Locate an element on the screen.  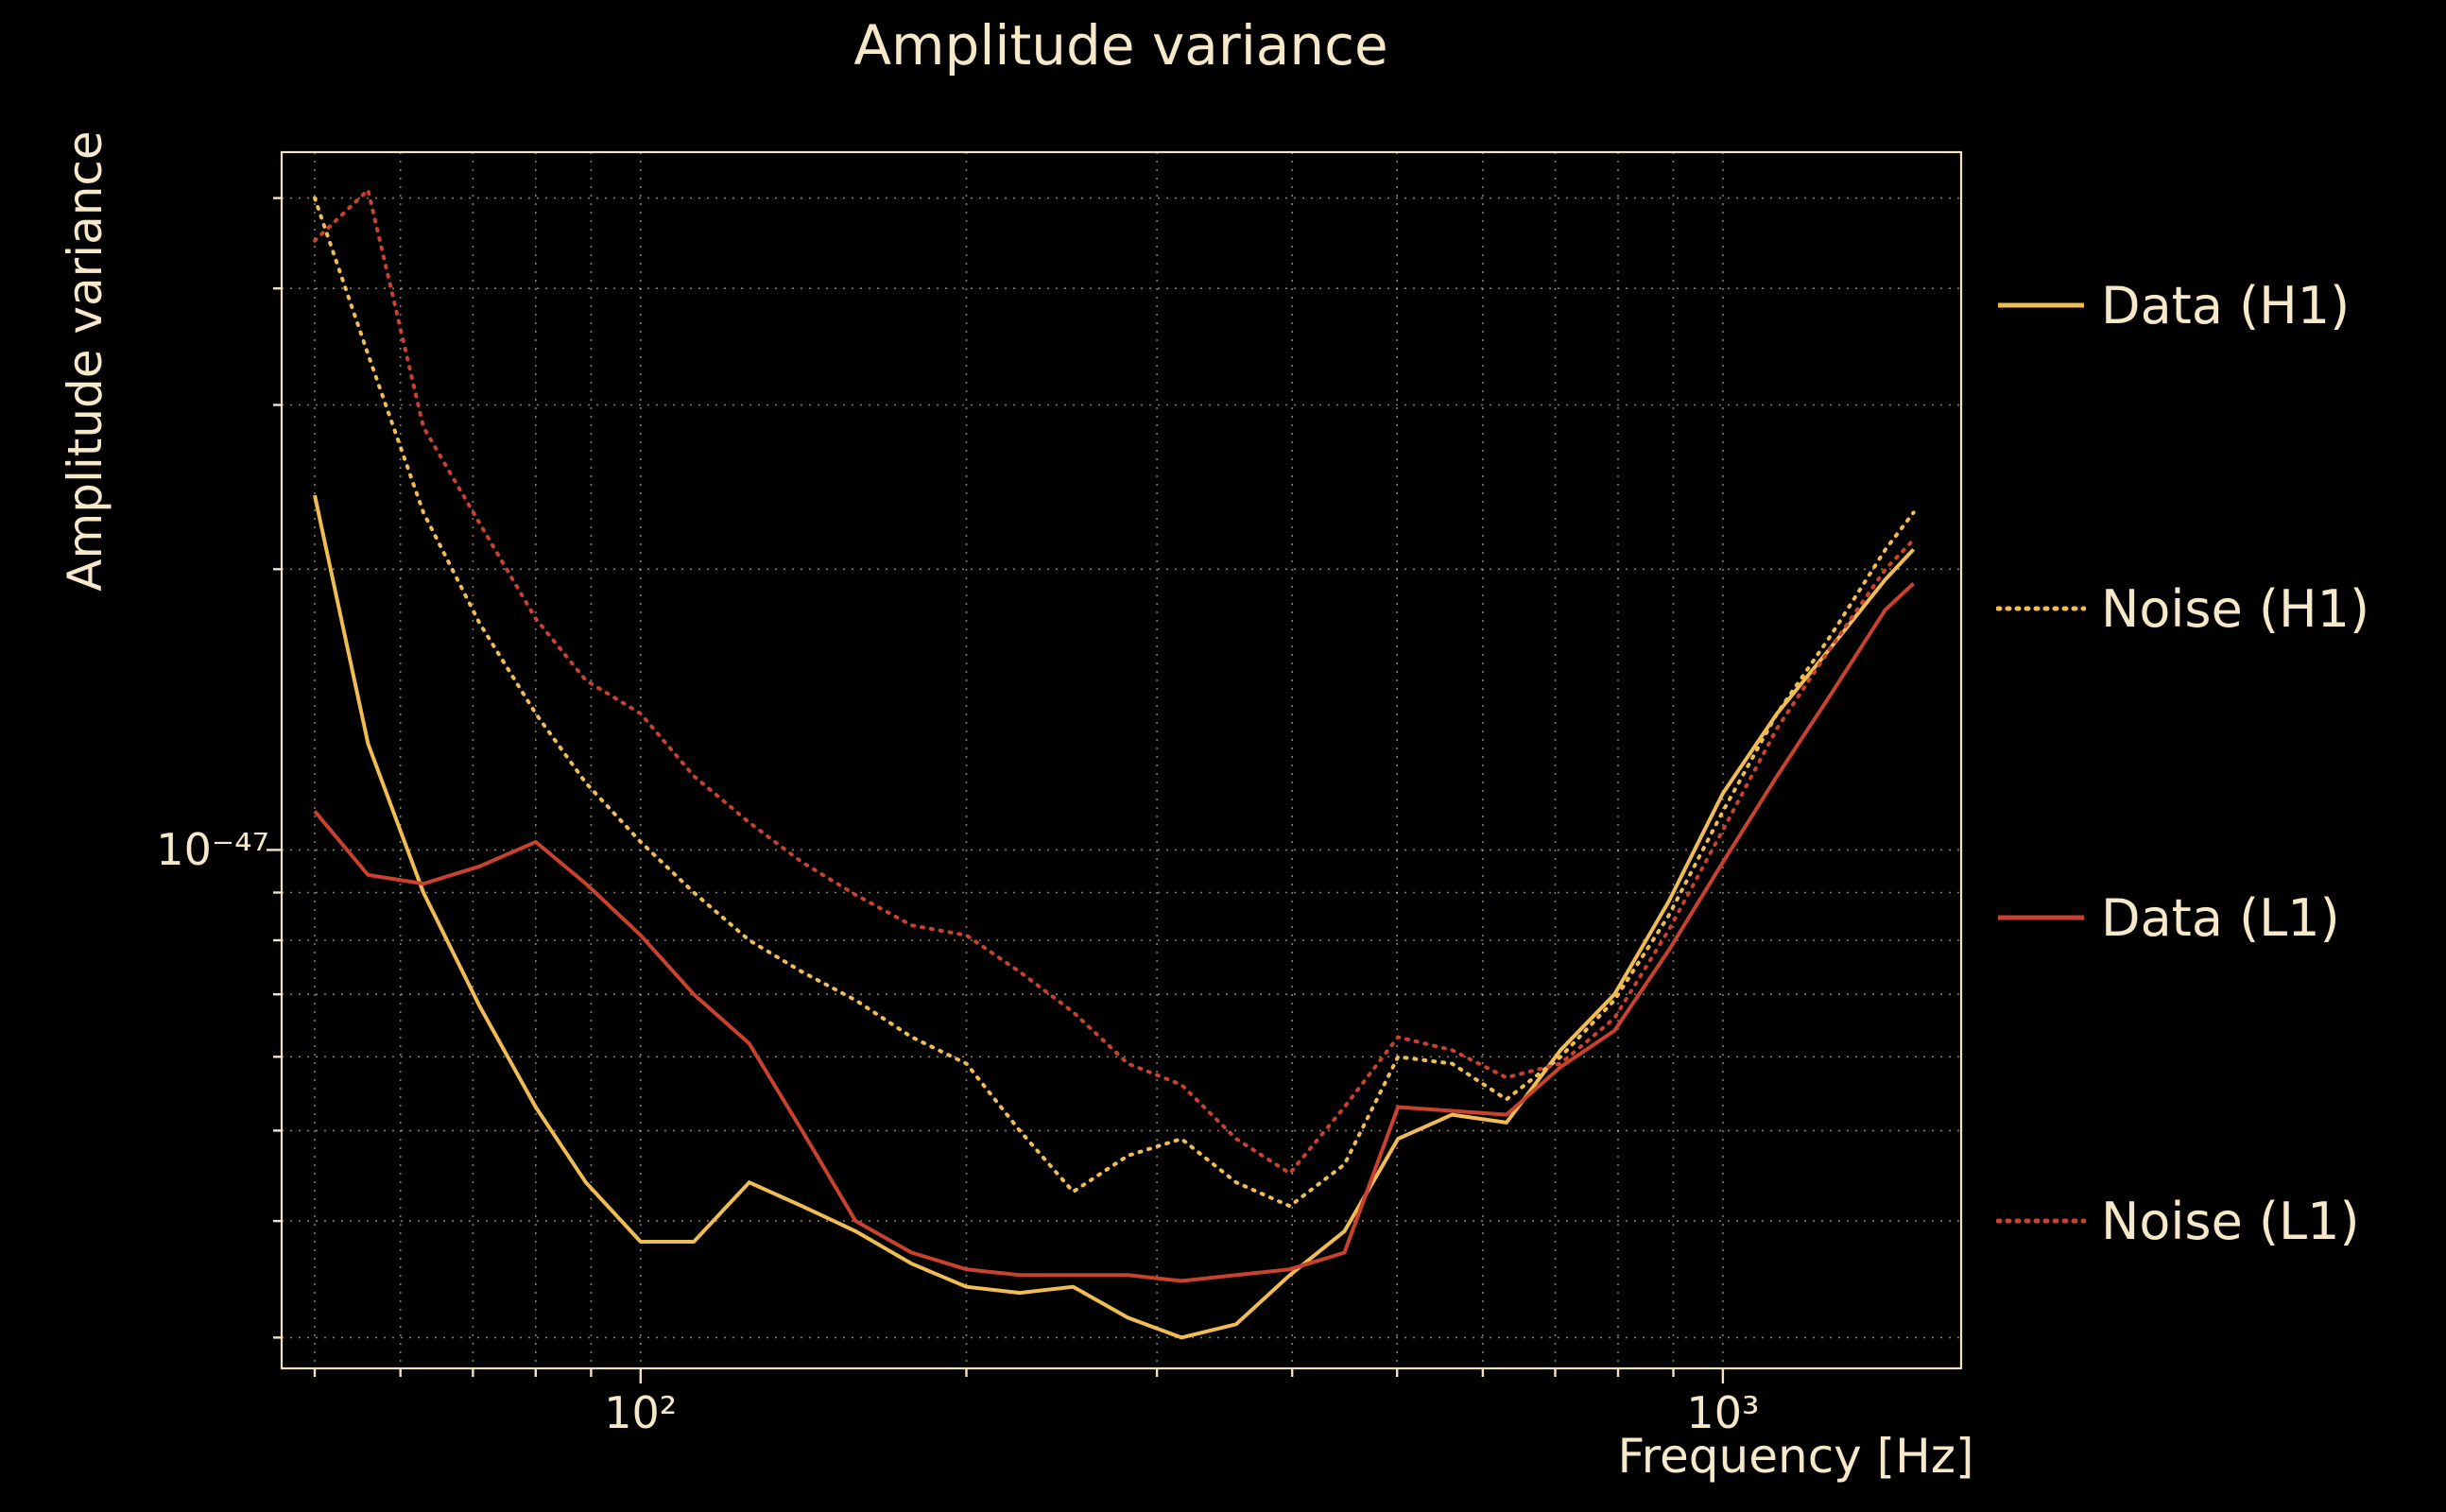
x-tick-label-100: 10² is located at coordinates (641, 1412).